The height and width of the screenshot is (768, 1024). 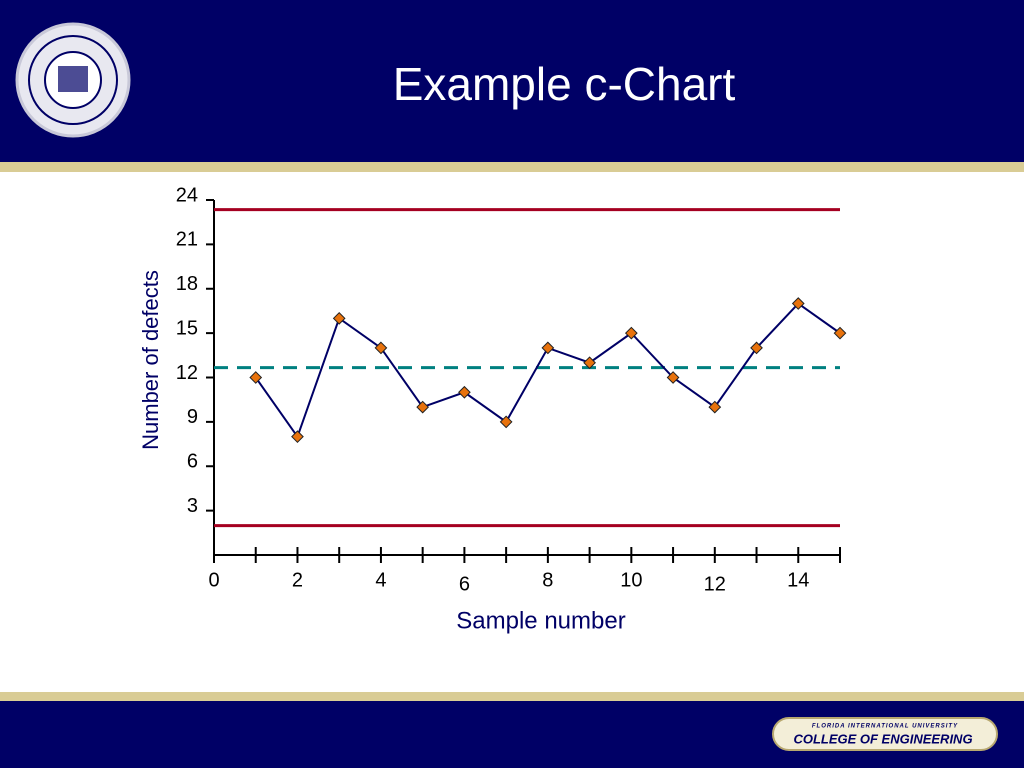 I want to click on y-tick-label: 6, so click(x=192, y=462).